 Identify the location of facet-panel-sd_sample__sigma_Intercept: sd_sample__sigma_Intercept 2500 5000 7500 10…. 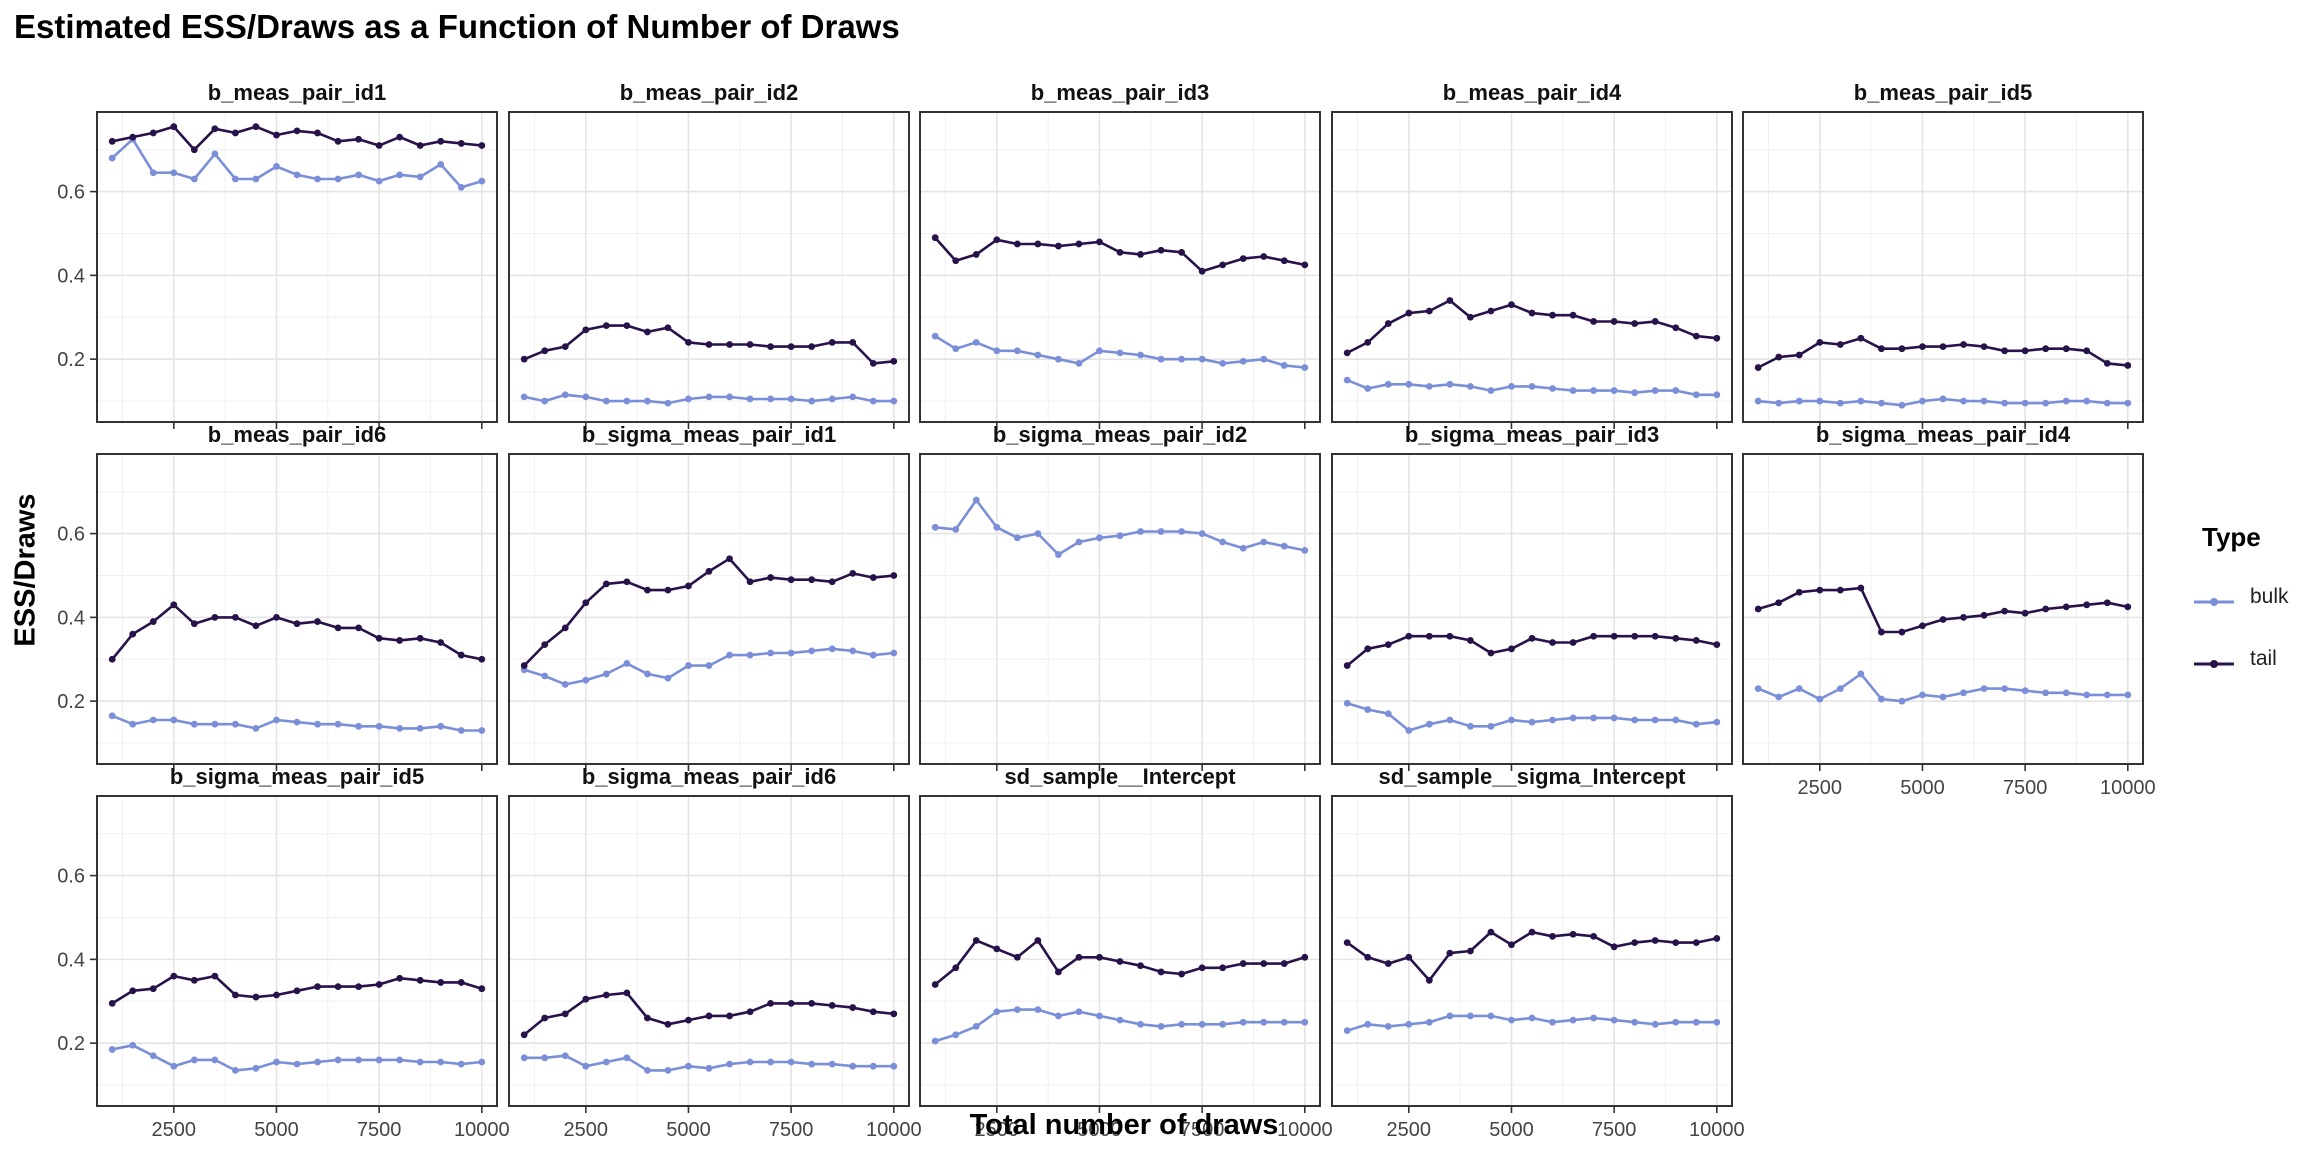
(1538, 952).